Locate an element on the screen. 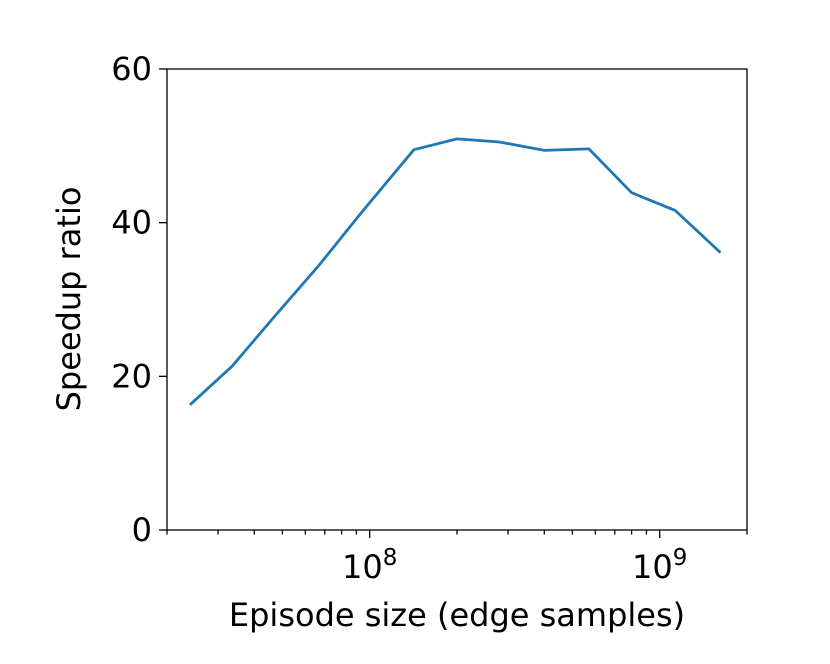 Image resolution: width=830 pixels, height=664 pixels. y-tick-label: 20 is located at coordinates (131, 376).